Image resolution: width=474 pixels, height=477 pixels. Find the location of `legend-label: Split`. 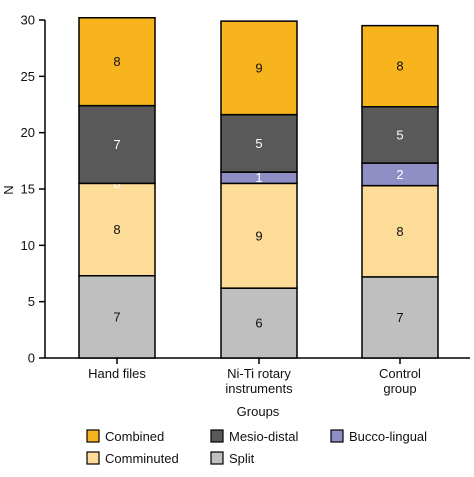

legend-label: Split is located at coordinates (242, 458).